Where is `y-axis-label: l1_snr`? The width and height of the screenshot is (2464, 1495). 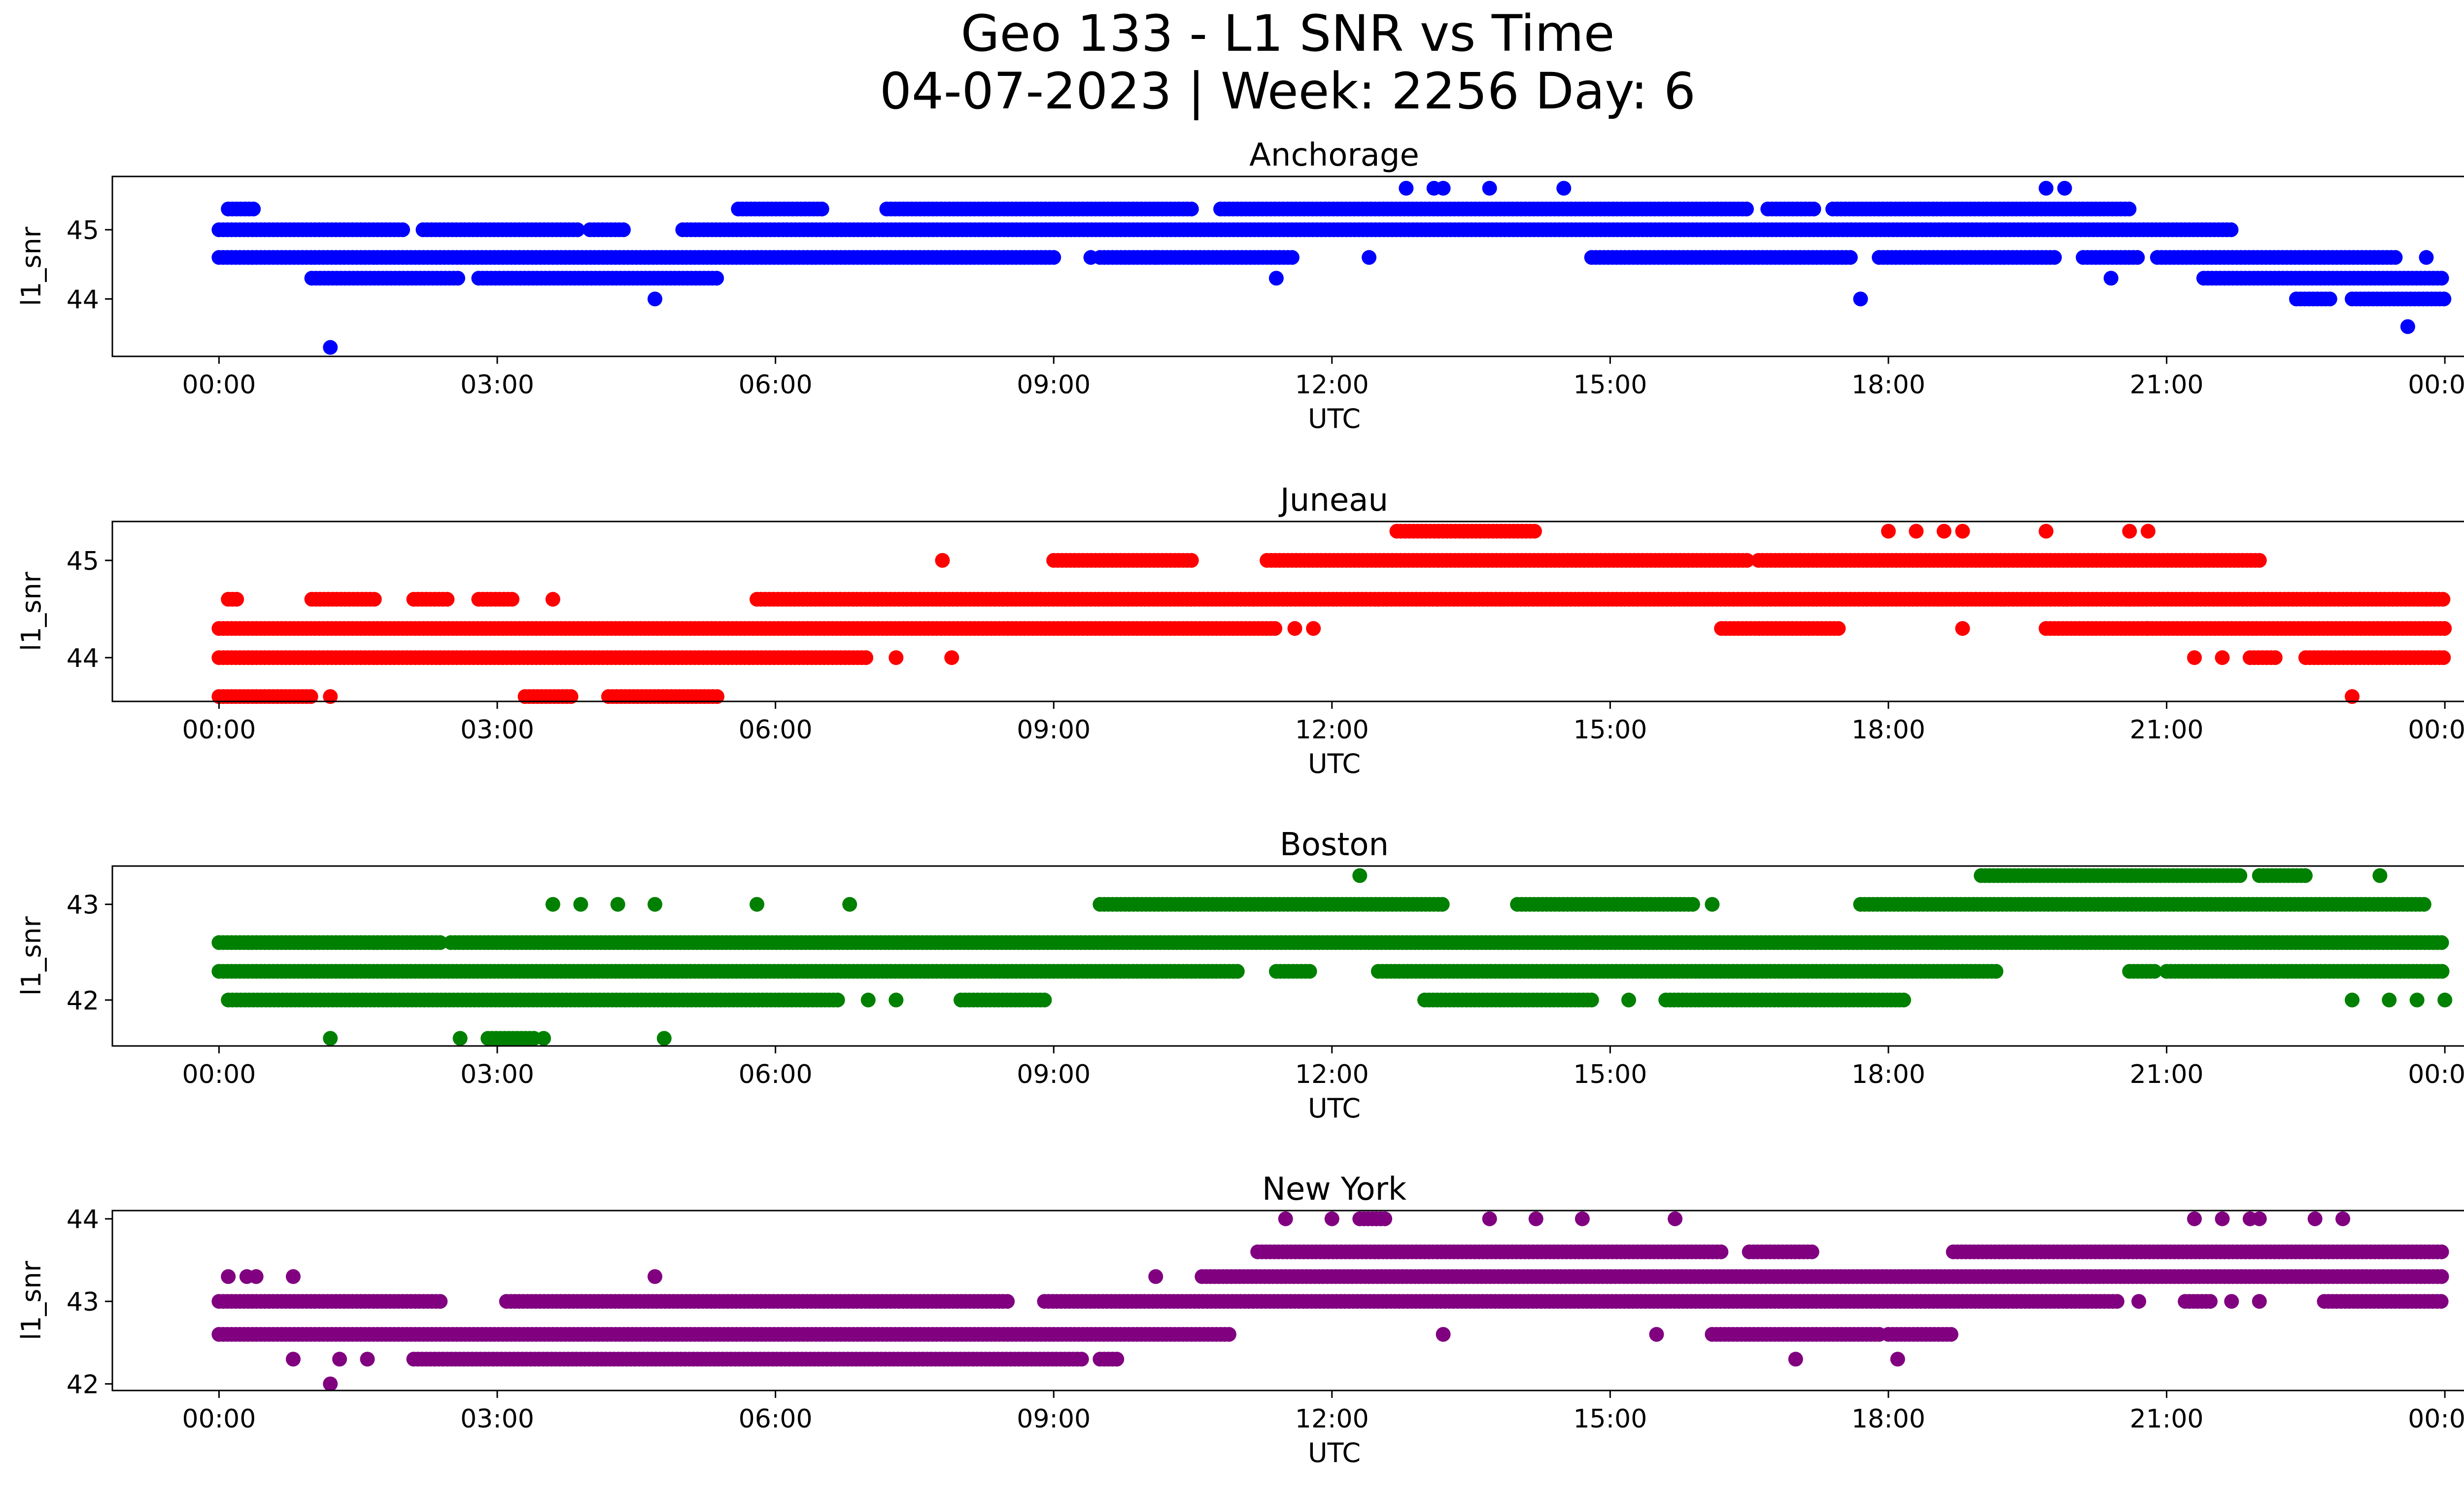 y-axis-label: l1_snr is located at coordinates (31, 956).